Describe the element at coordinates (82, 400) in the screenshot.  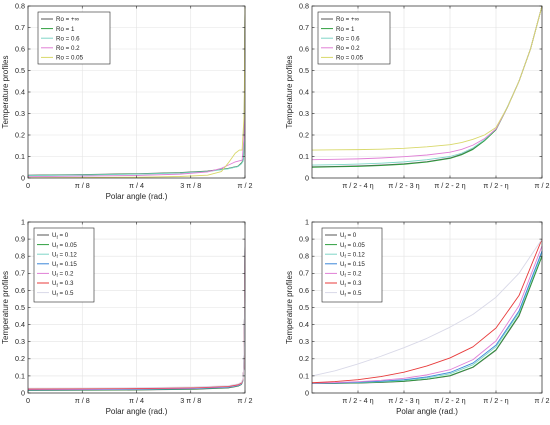
I see `x-tick-label: π / 8` at that location.